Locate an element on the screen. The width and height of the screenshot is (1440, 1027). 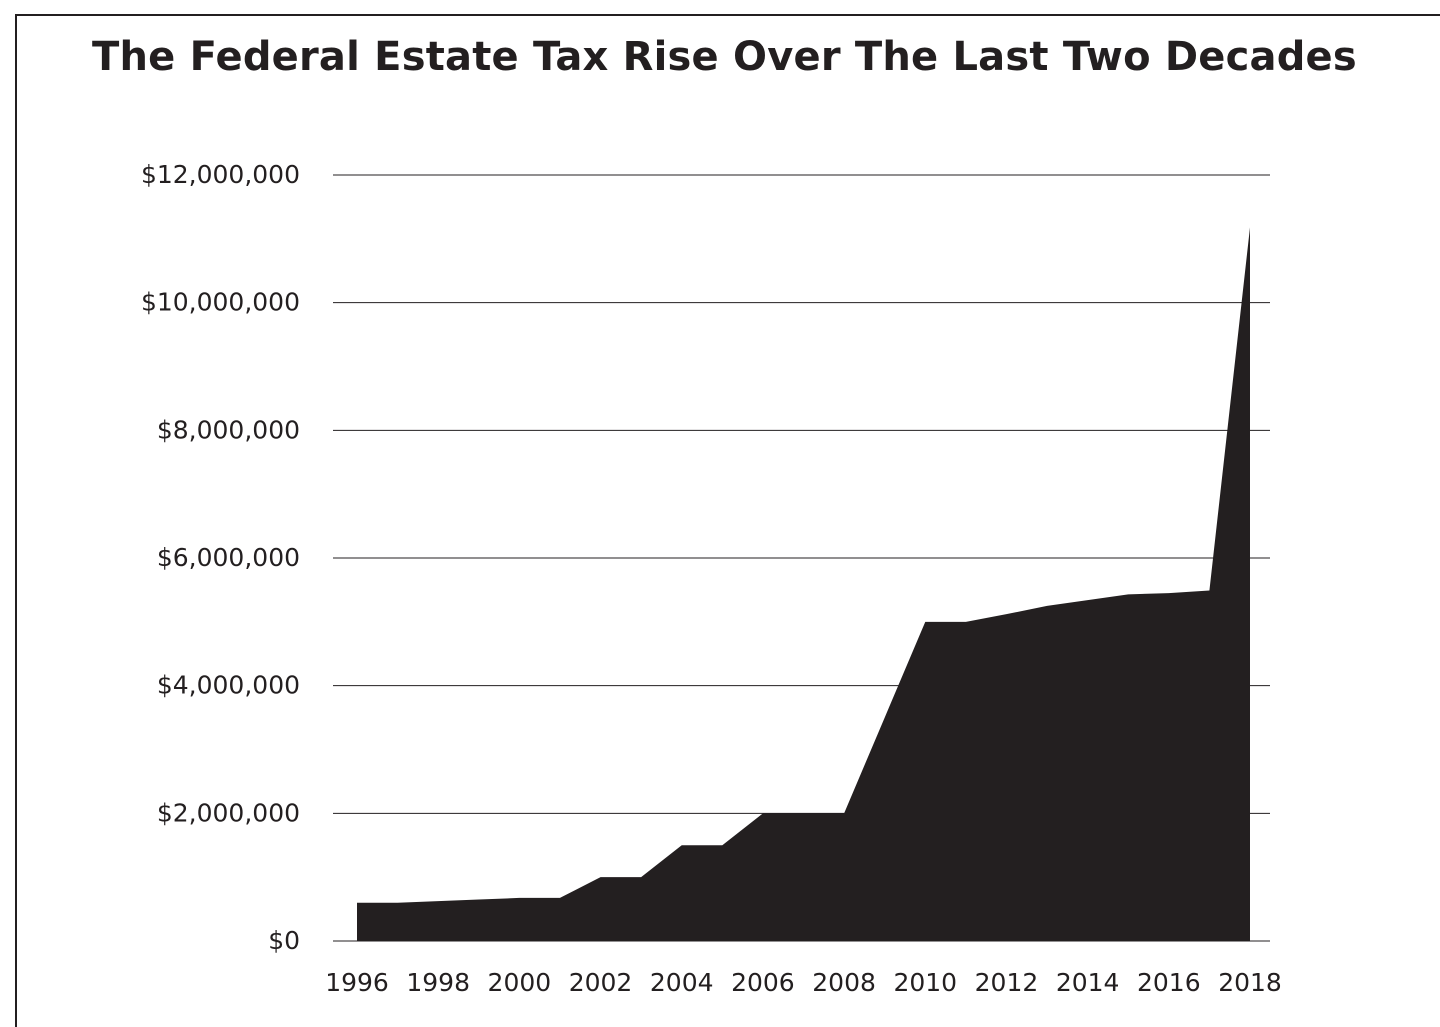
x-tick-label: 2014 is located at coordinates (1088, 982).